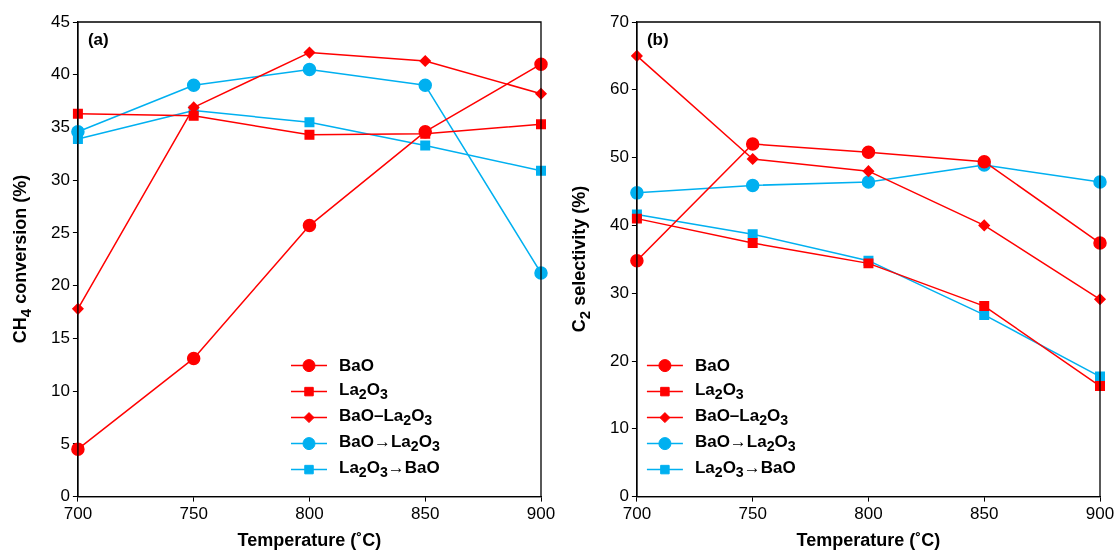  I want to click on y-tick-label: 45, so click(60, 21).